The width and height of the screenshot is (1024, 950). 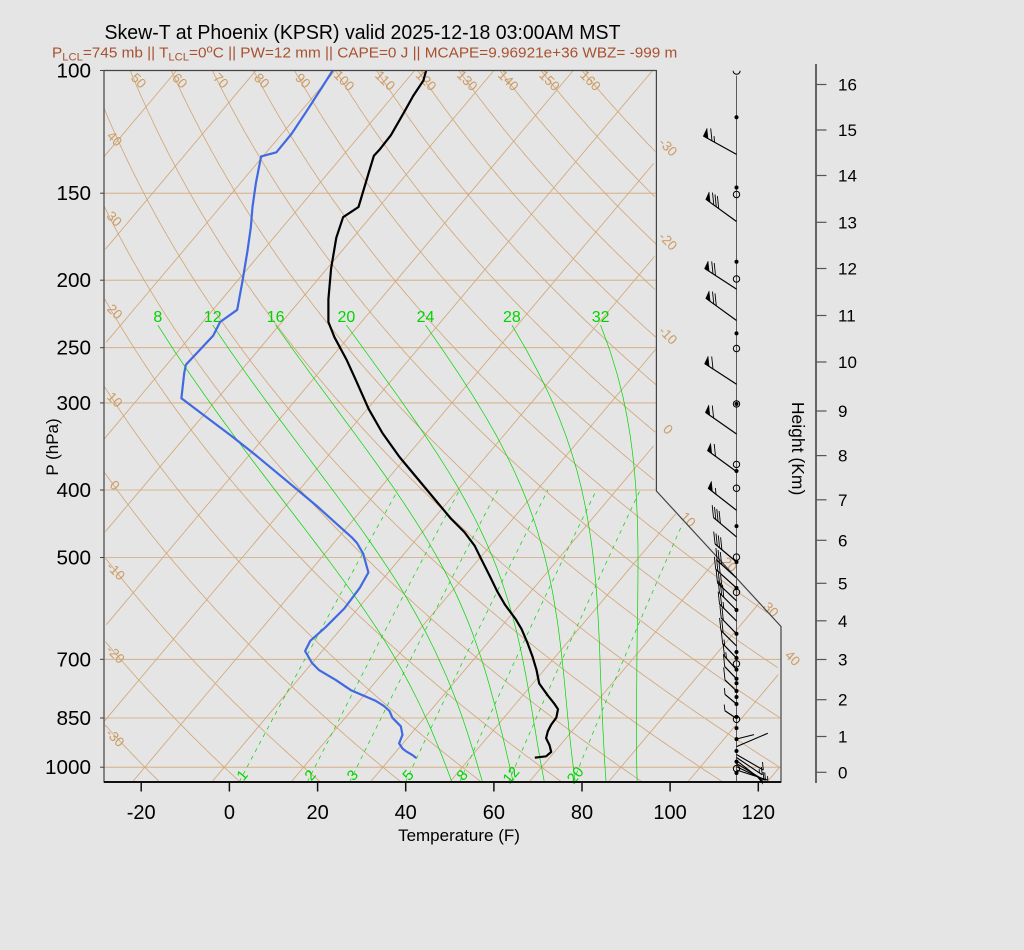 What do you see at coordinates (847, 316) in the screenshot?
I see `svg-text: 11` at bounding box center [847, 316].